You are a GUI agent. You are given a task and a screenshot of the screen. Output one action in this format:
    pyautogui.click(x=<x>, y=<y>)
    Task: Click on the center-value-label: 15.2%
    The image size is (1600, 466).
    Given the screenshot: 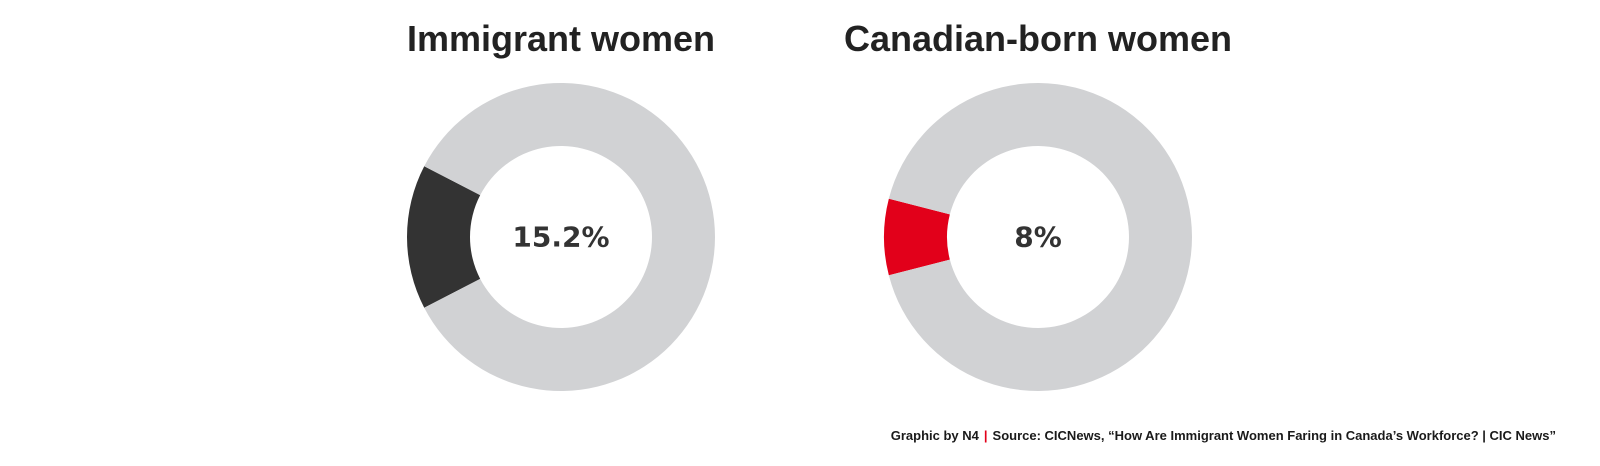 What is the action you would take?
    pyautogui.click(x=560, y=237)
    